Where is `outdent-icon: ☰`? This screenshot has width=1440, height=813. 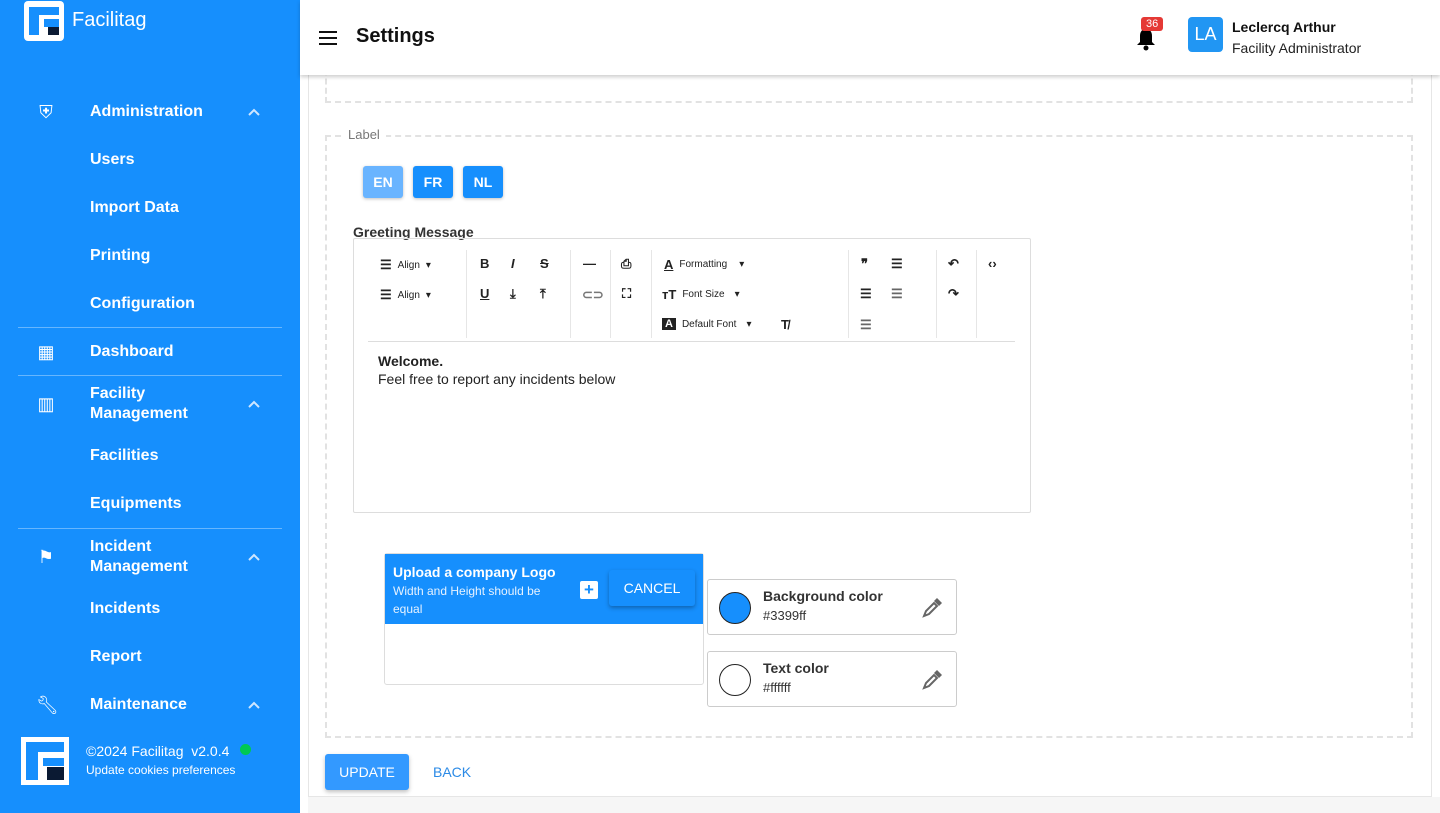
outdent-icon: ☰ is located at coordinates (897, 293).